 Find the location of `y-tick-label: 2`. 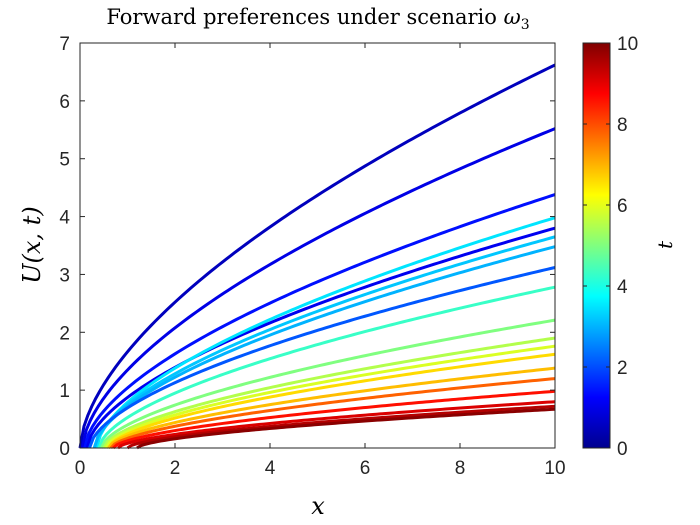

y-tick-label: 2 is located at coordinates (64, 333).